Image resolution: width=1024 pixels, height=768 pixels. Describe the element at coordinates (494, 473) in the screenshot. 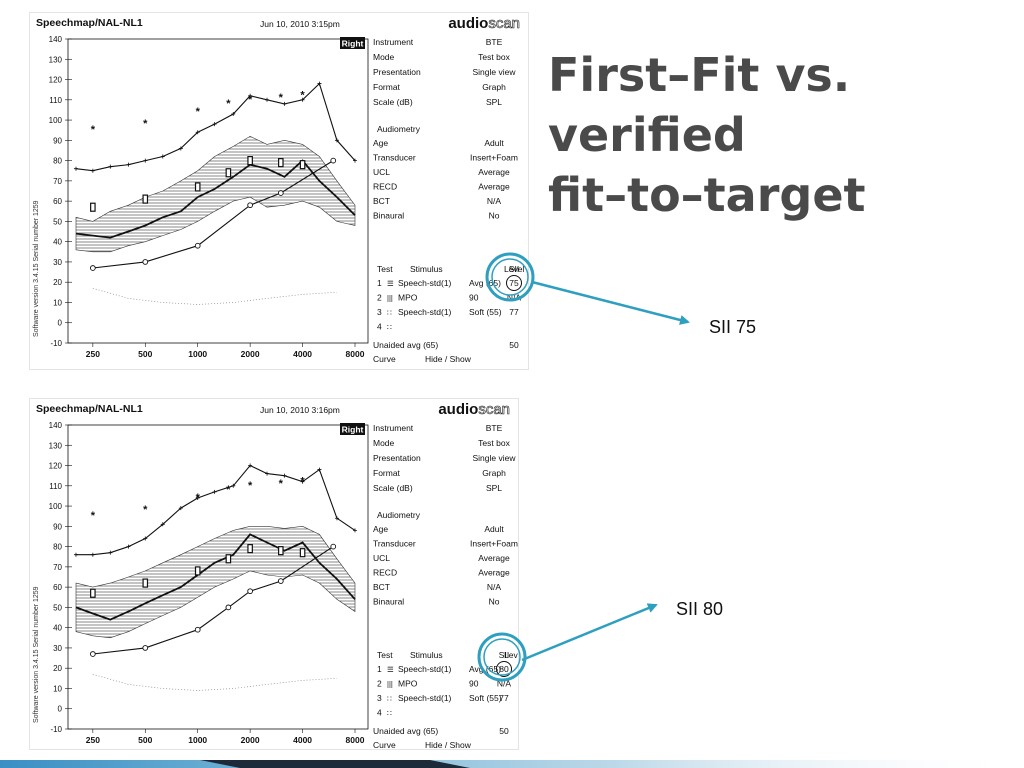

I see `info-value: Graph` at that location.